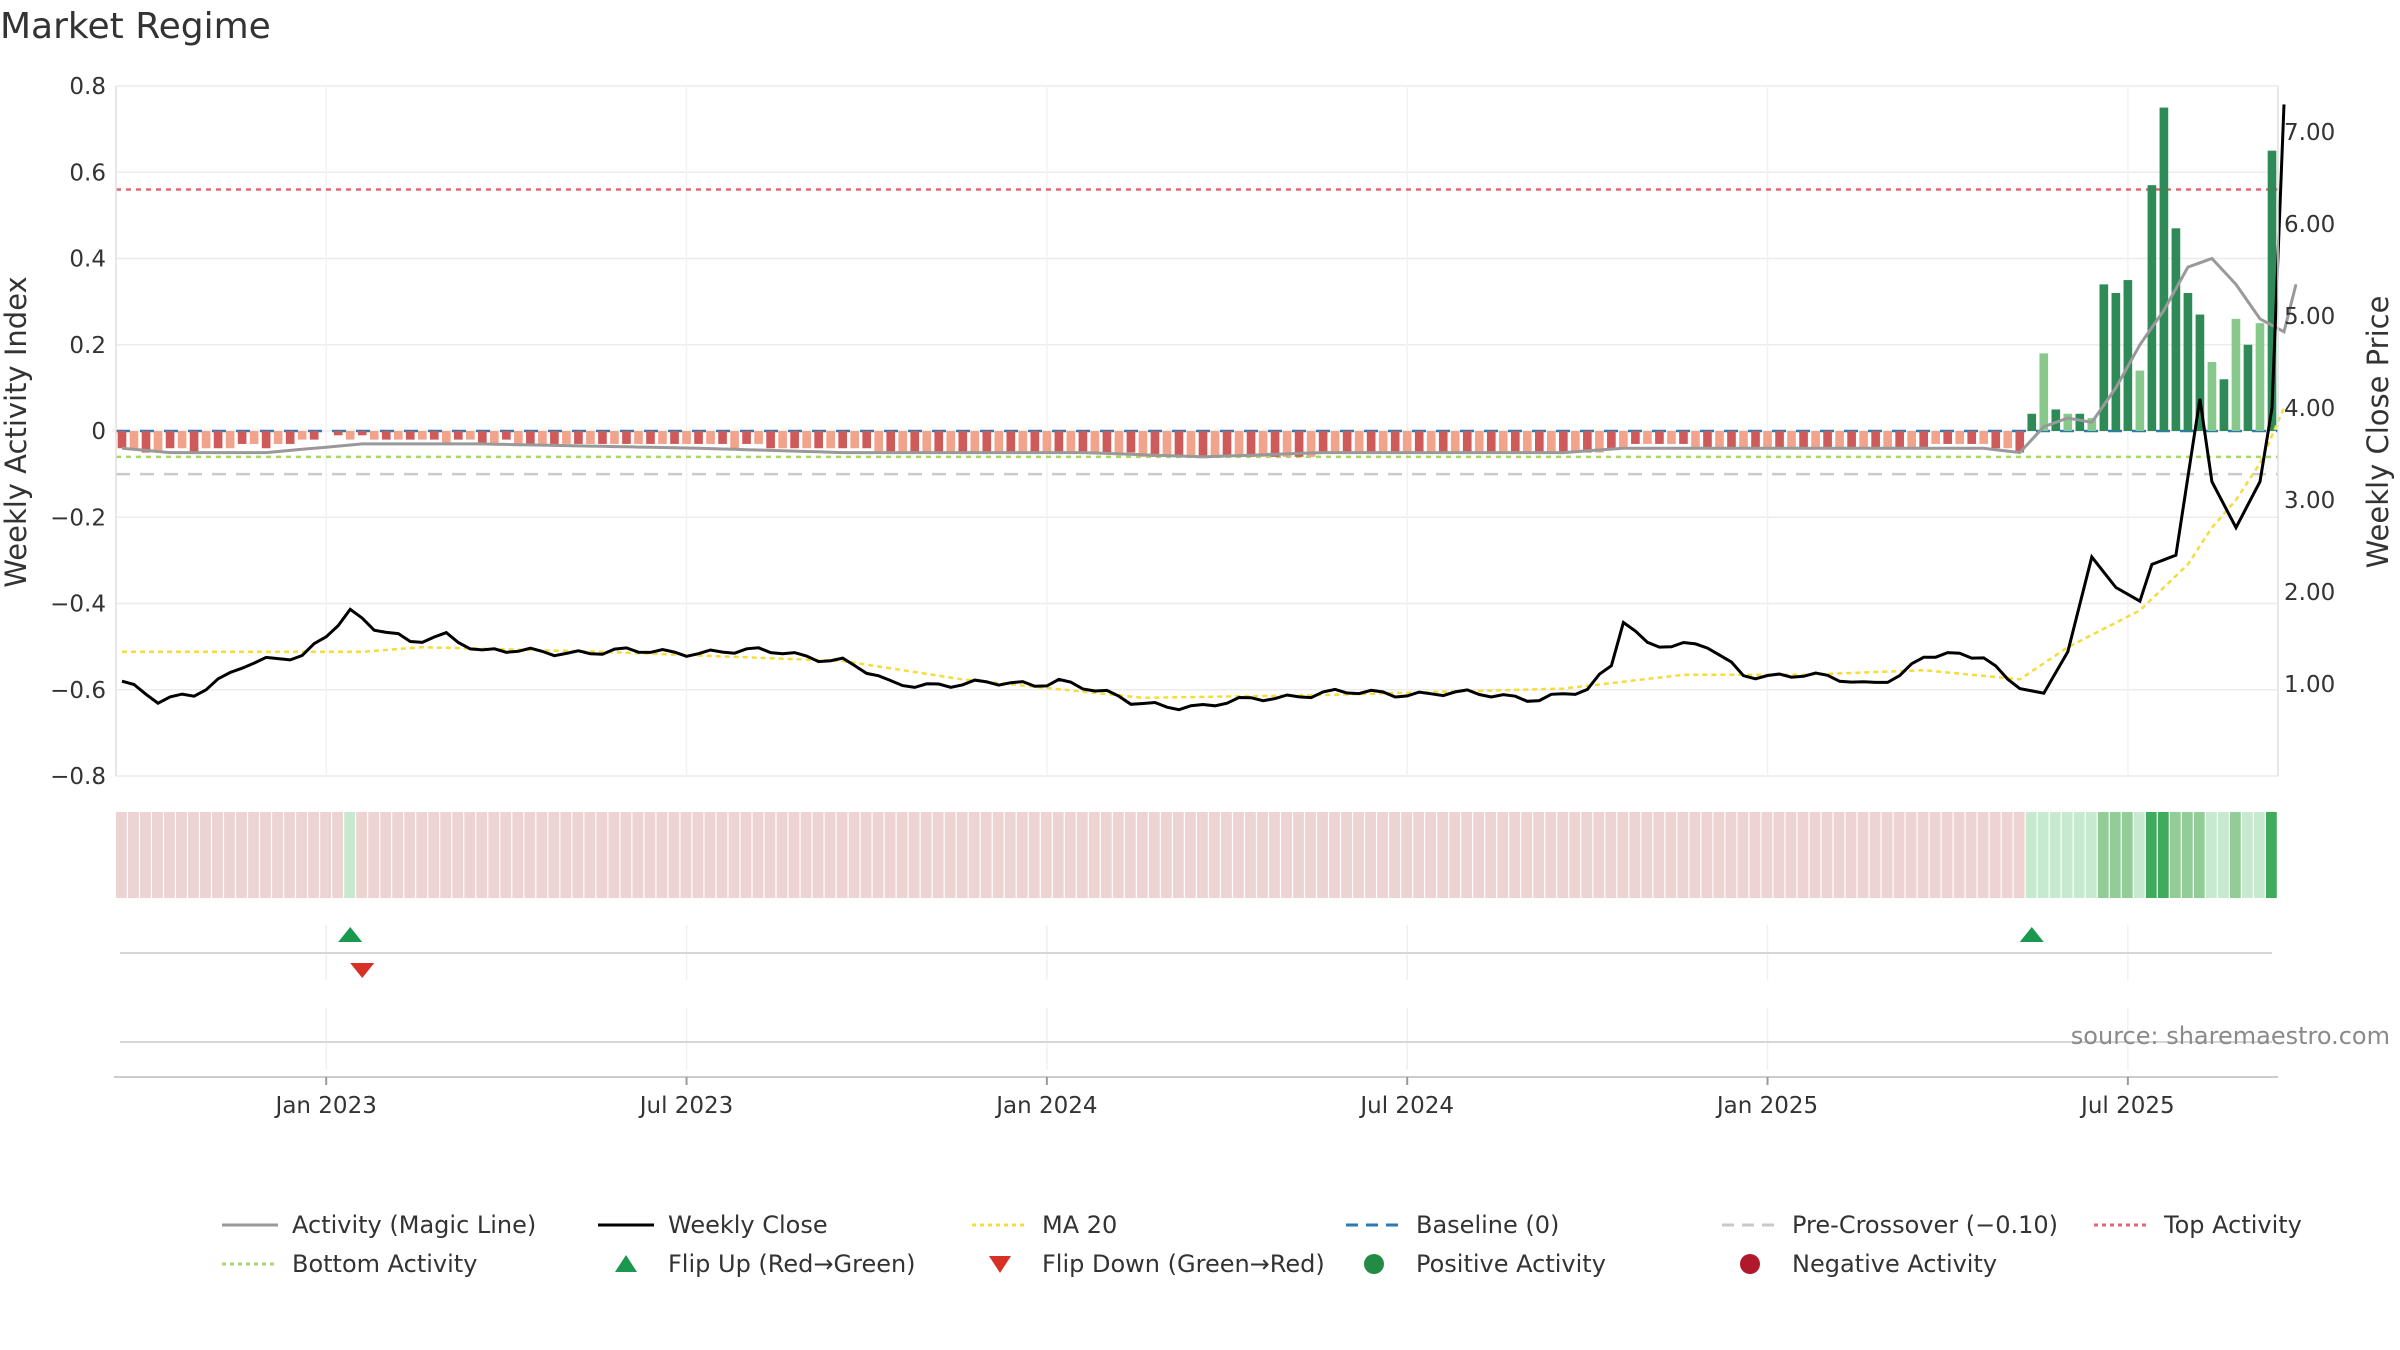  Describe the element at coordinates (2309, 317) in the screenshot. I see `y2-tick-label: 5.00` at that location.